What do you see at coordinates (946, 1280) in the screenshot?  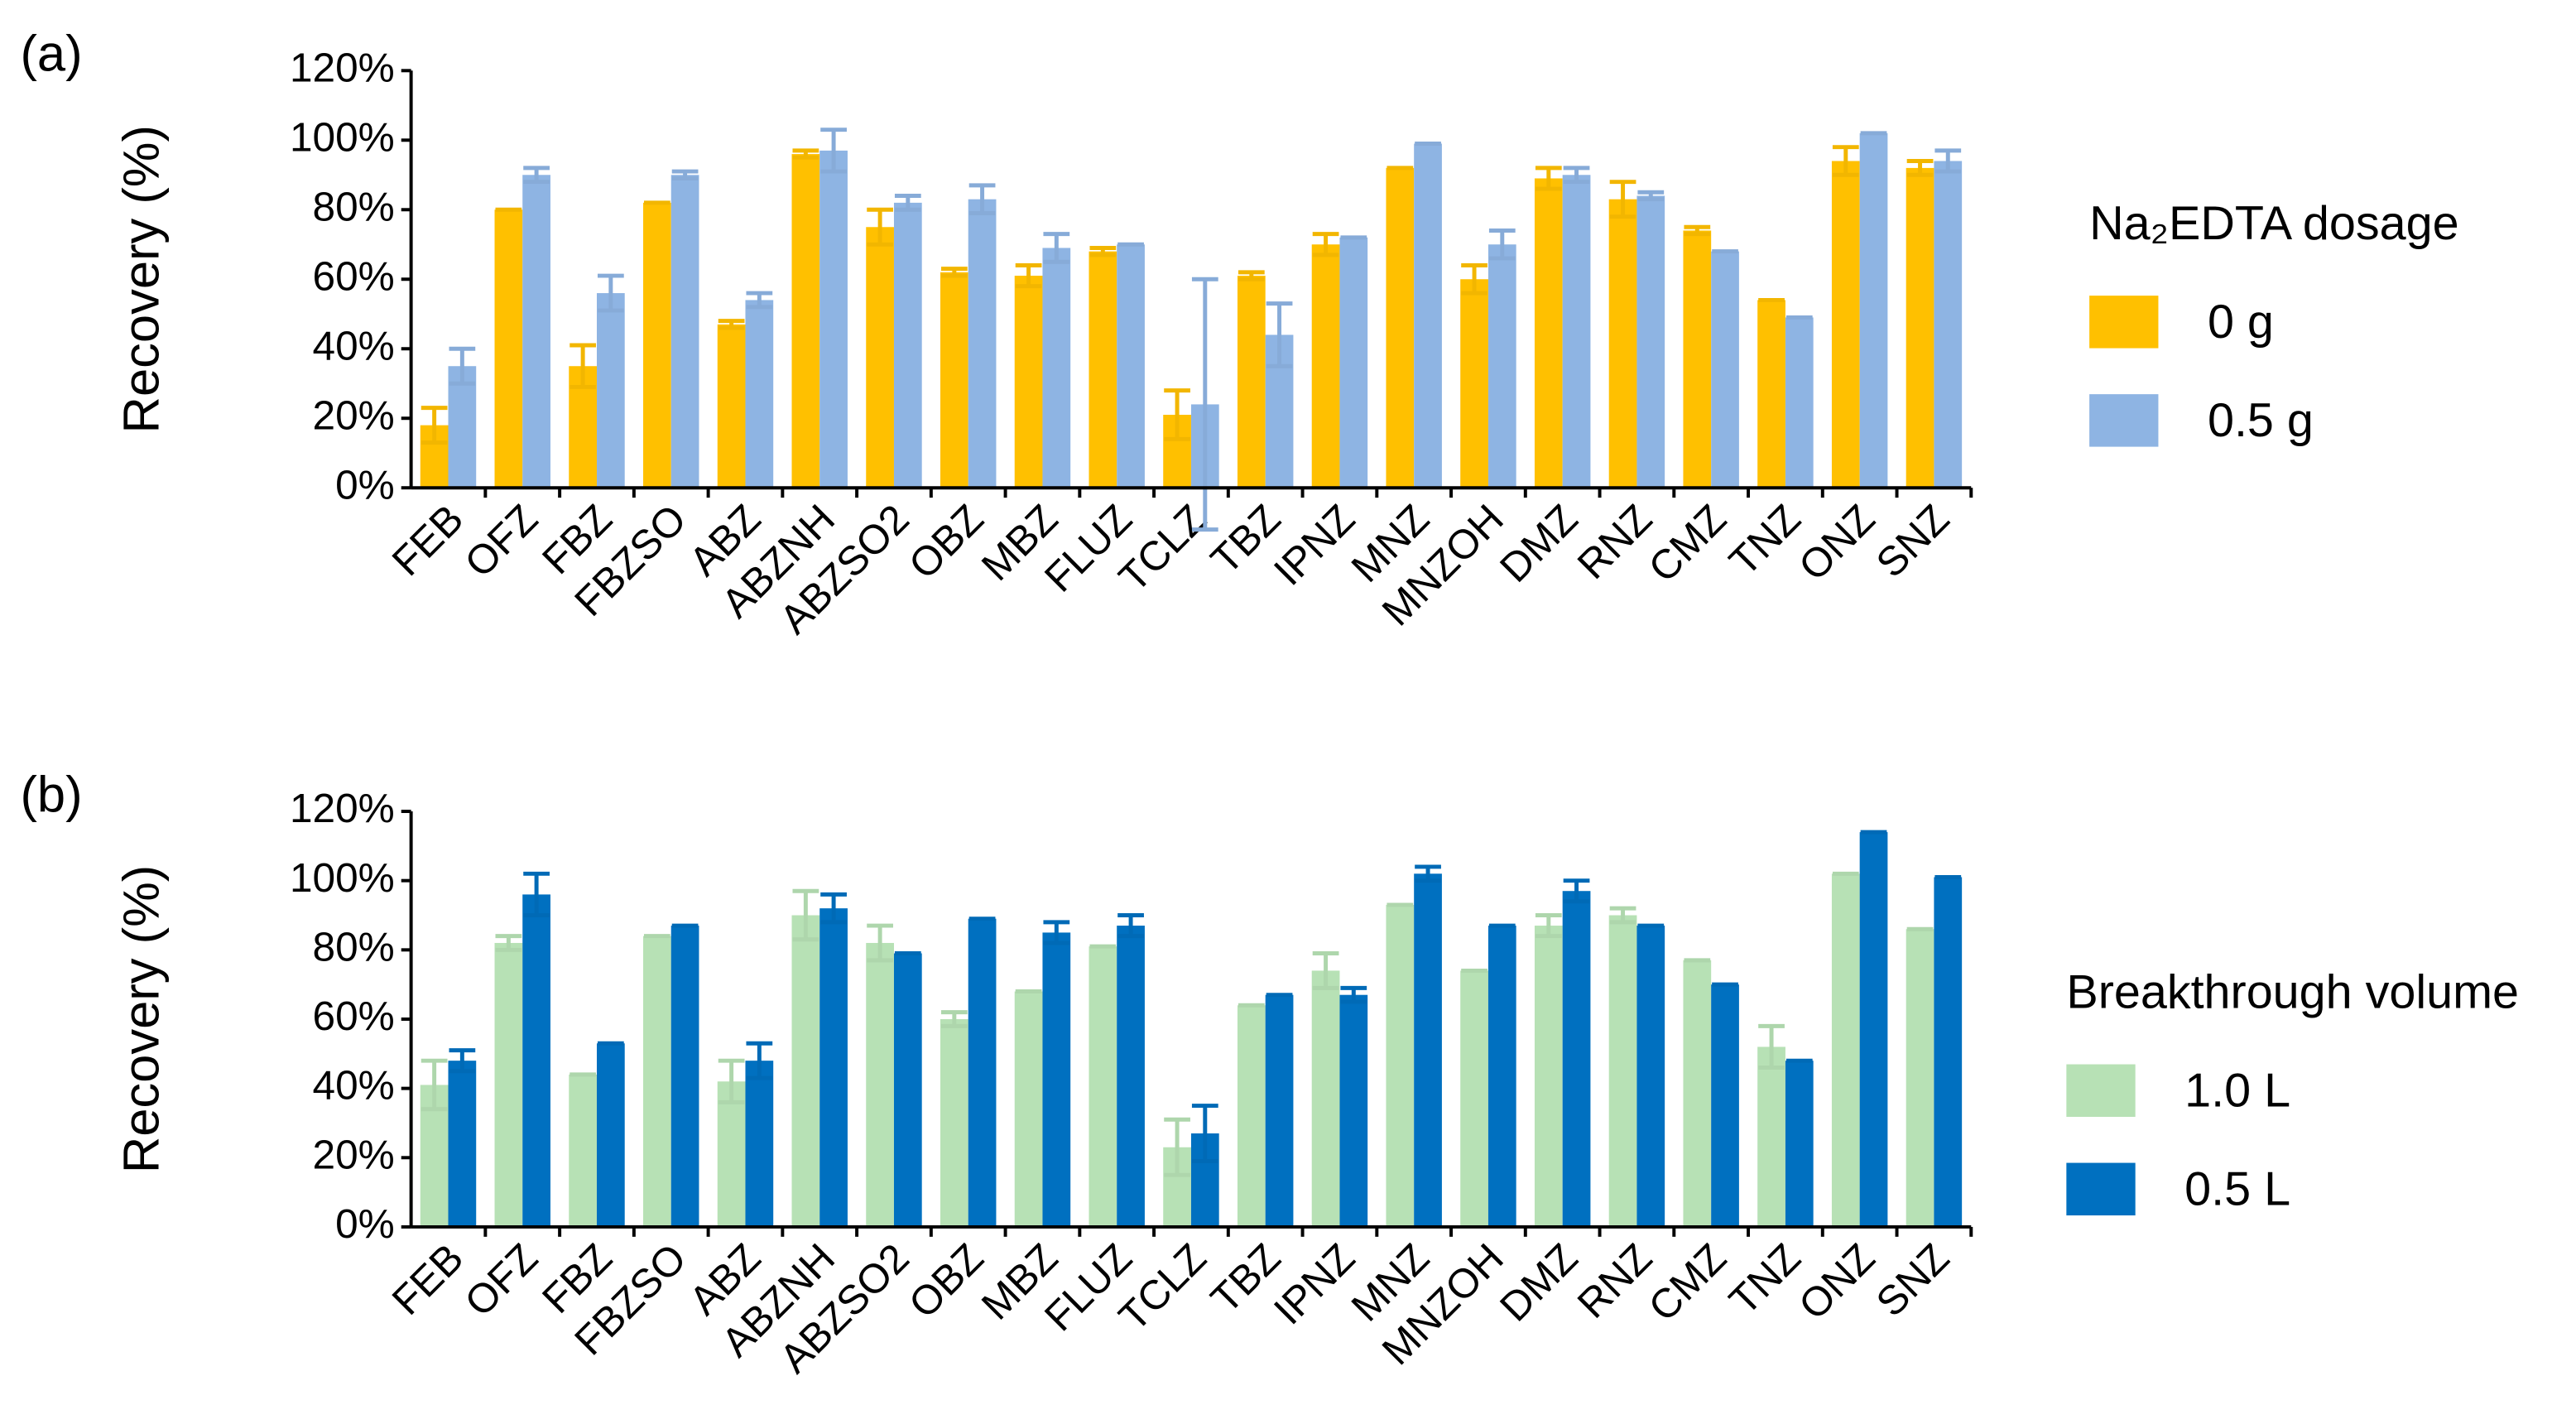 I see `x-tick-label: OBZ` at bounding box center [946, 1280].